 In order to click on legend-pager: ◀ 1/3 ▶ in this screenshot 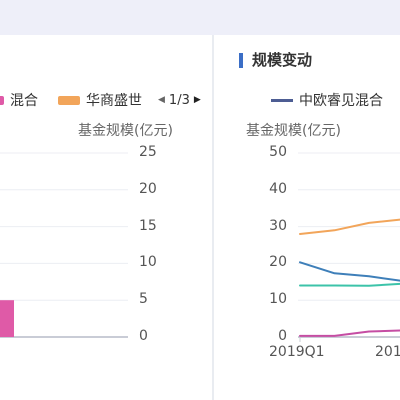, I will do `click(179, 100)`.